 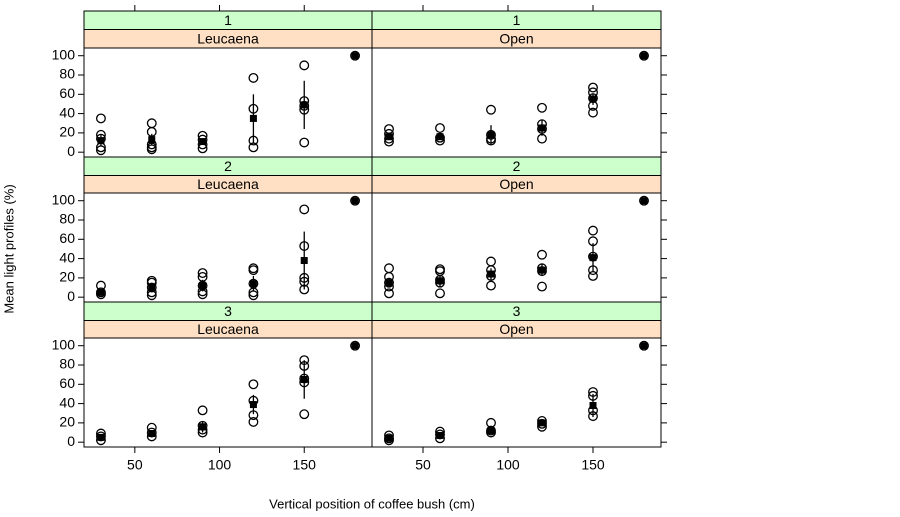 What do you see at coordinates (372, 503) in the screenshot?
I see `x-axis-label: Vertical position of coffee bush (cm)` at bounding box center [372, 503].